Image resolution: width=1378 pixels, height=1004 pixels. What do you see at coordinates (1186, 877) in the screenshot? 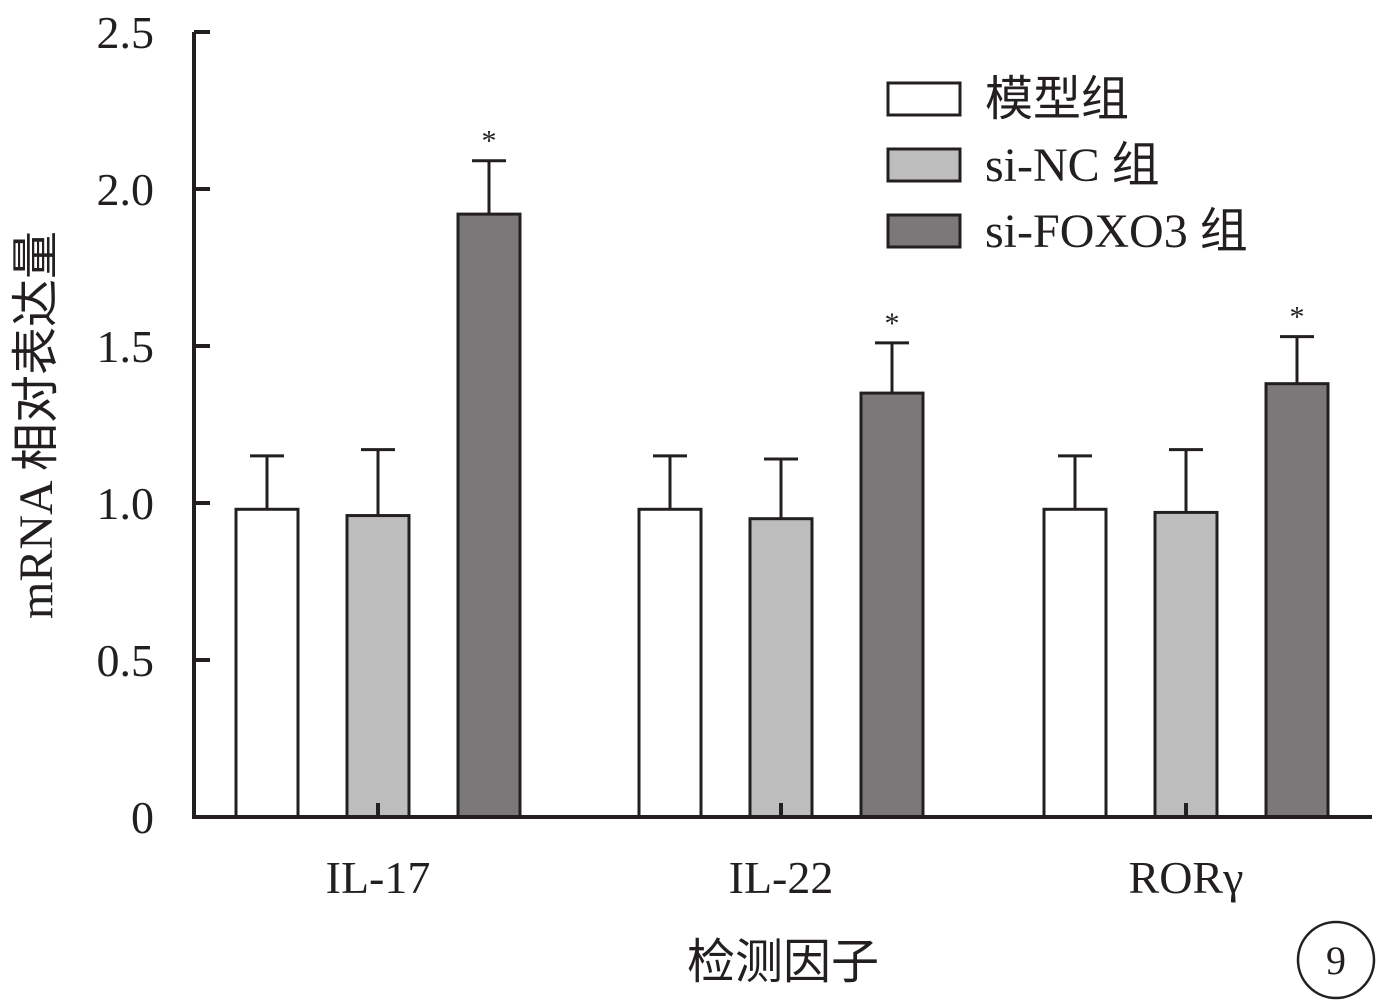
I see `x-tick-label: RORγ` at bounding box center [1186, 877].